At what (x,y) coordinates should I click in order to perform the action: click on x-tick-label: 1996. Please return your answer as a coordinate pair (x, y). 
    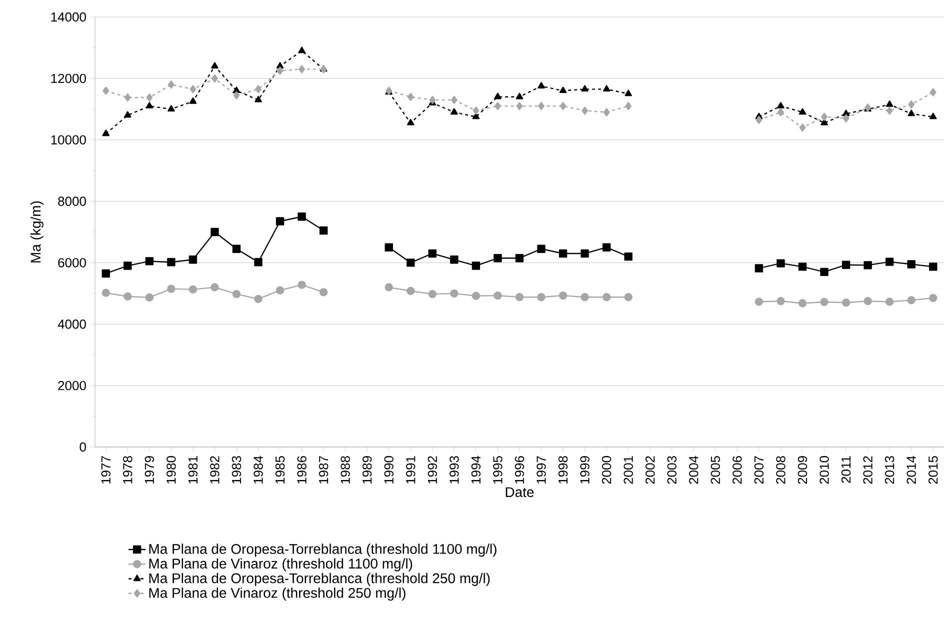
    Looking at the image, I should click on (519, 470).